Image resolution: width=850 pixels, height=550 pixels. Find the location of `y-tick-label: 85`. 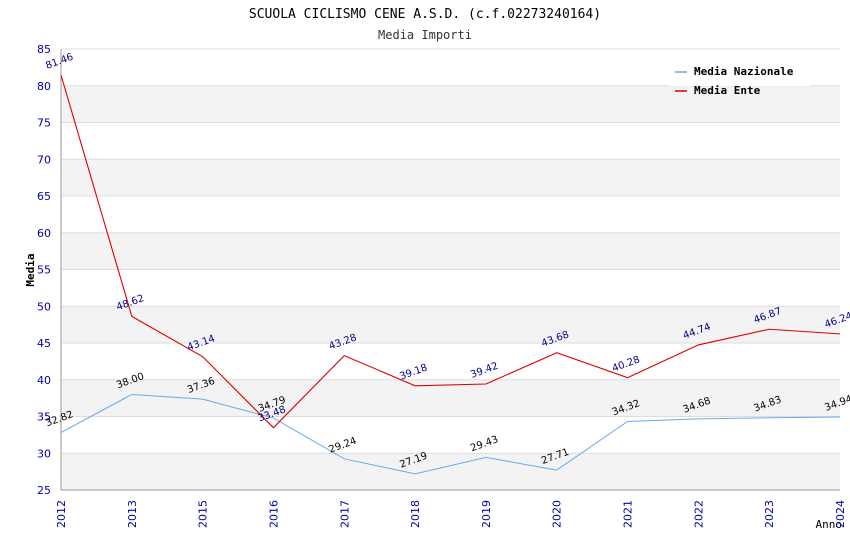

y-tick-label: 85 is located at coordinates (44, 49).